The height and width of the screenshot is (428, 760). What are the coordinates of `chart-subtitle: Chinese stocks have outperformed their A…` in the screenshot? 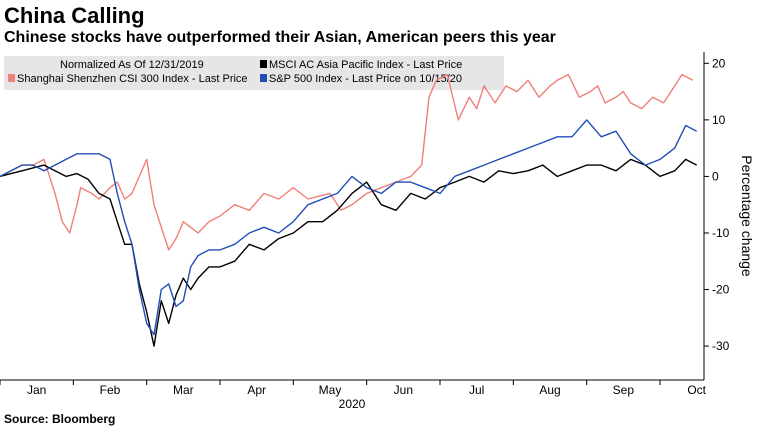 It's located at (280, 37).